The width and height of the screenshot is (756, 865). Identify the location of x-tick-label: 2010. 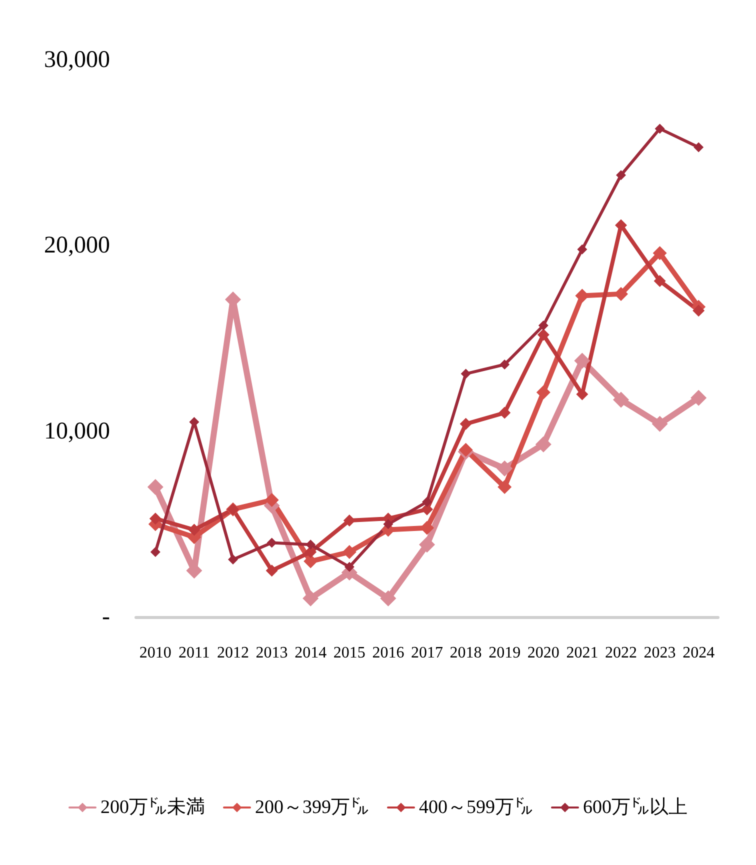
(155, 653).